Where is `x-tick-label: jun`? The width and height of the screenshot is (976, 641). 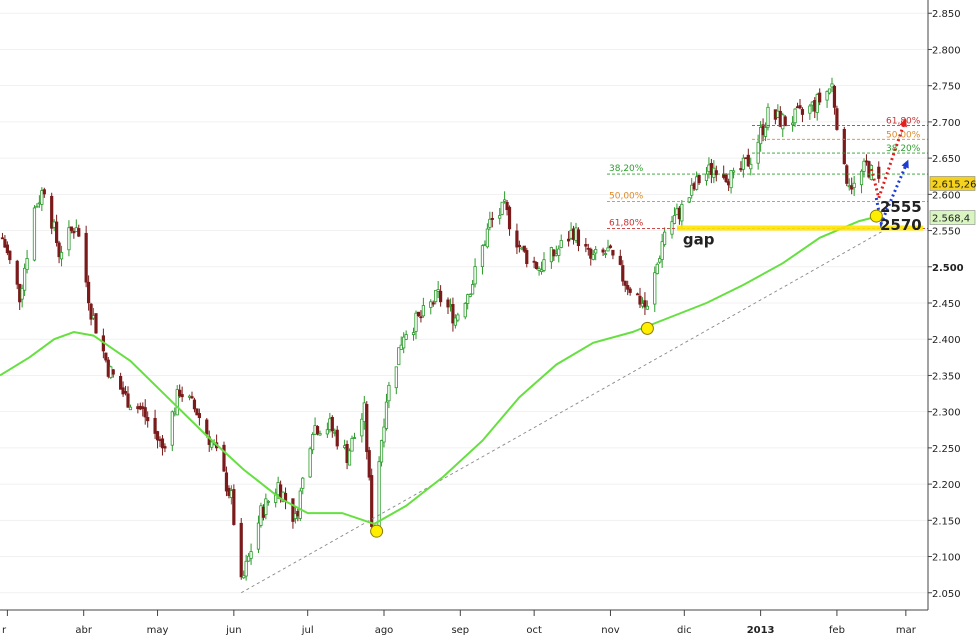
x-tick-label: jun is located at coordinates (233, 630).